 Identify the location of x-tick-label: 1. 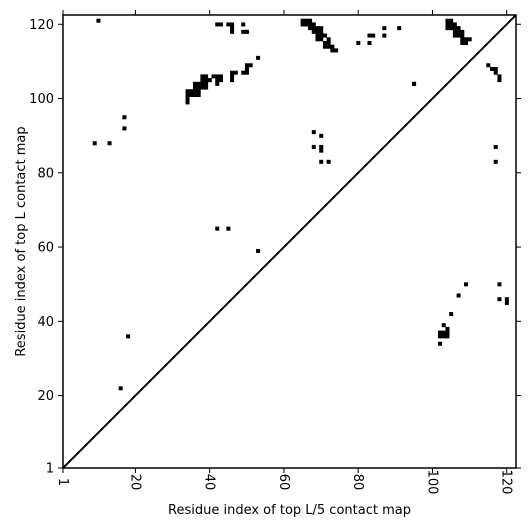
(62, 482).